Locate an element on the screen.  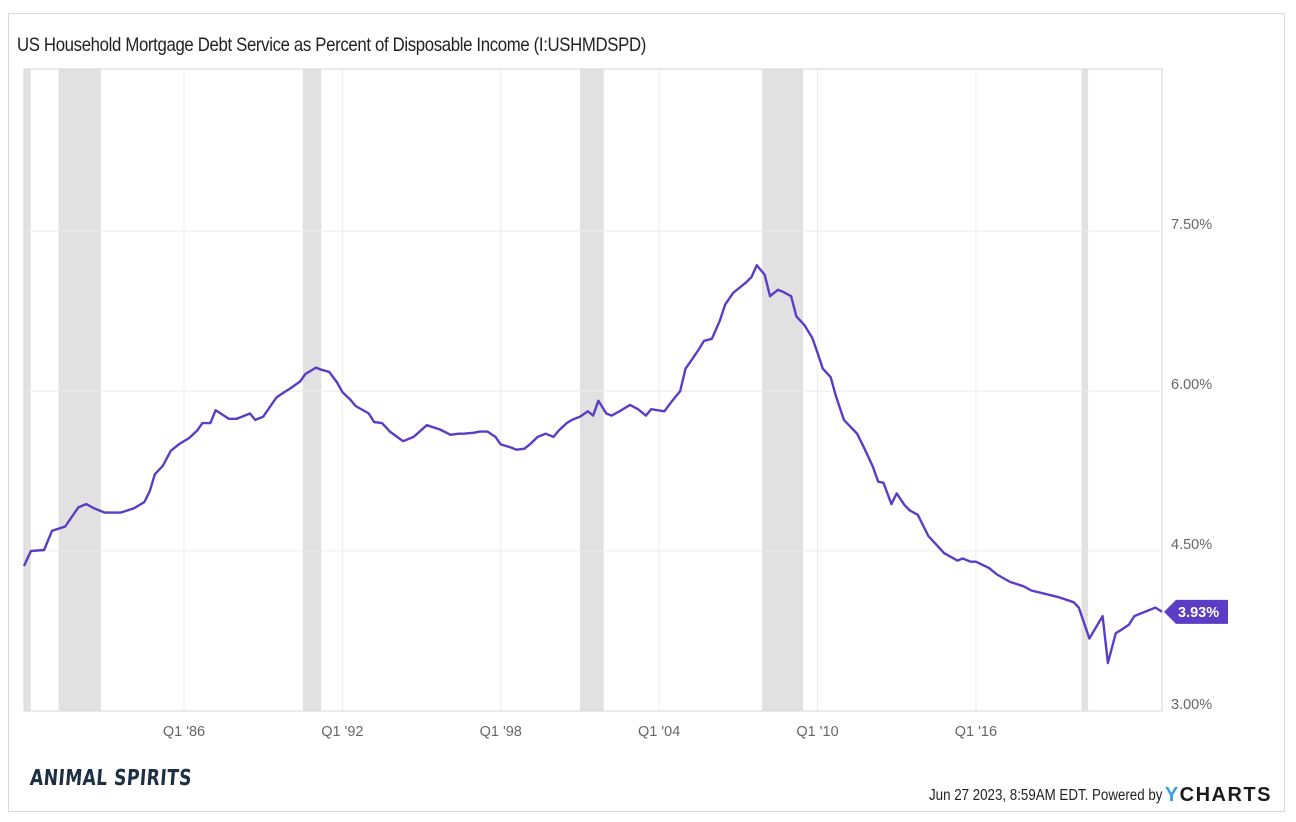
ycharts-logo: Y CHARTS is located at coordinates (1218, 795).